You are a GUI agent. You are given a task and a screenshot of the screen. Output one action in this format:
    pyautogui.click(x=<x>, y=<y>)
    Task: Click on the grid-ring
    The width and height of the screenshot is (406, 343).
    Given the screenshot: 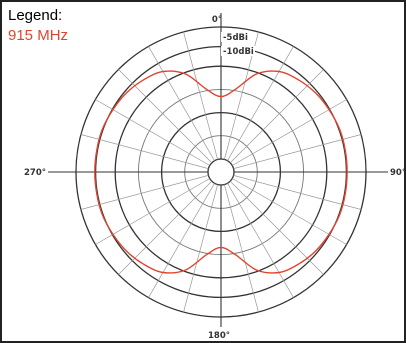 What is the action you would take?
    pyautogui.click(x=221, y=172)
    